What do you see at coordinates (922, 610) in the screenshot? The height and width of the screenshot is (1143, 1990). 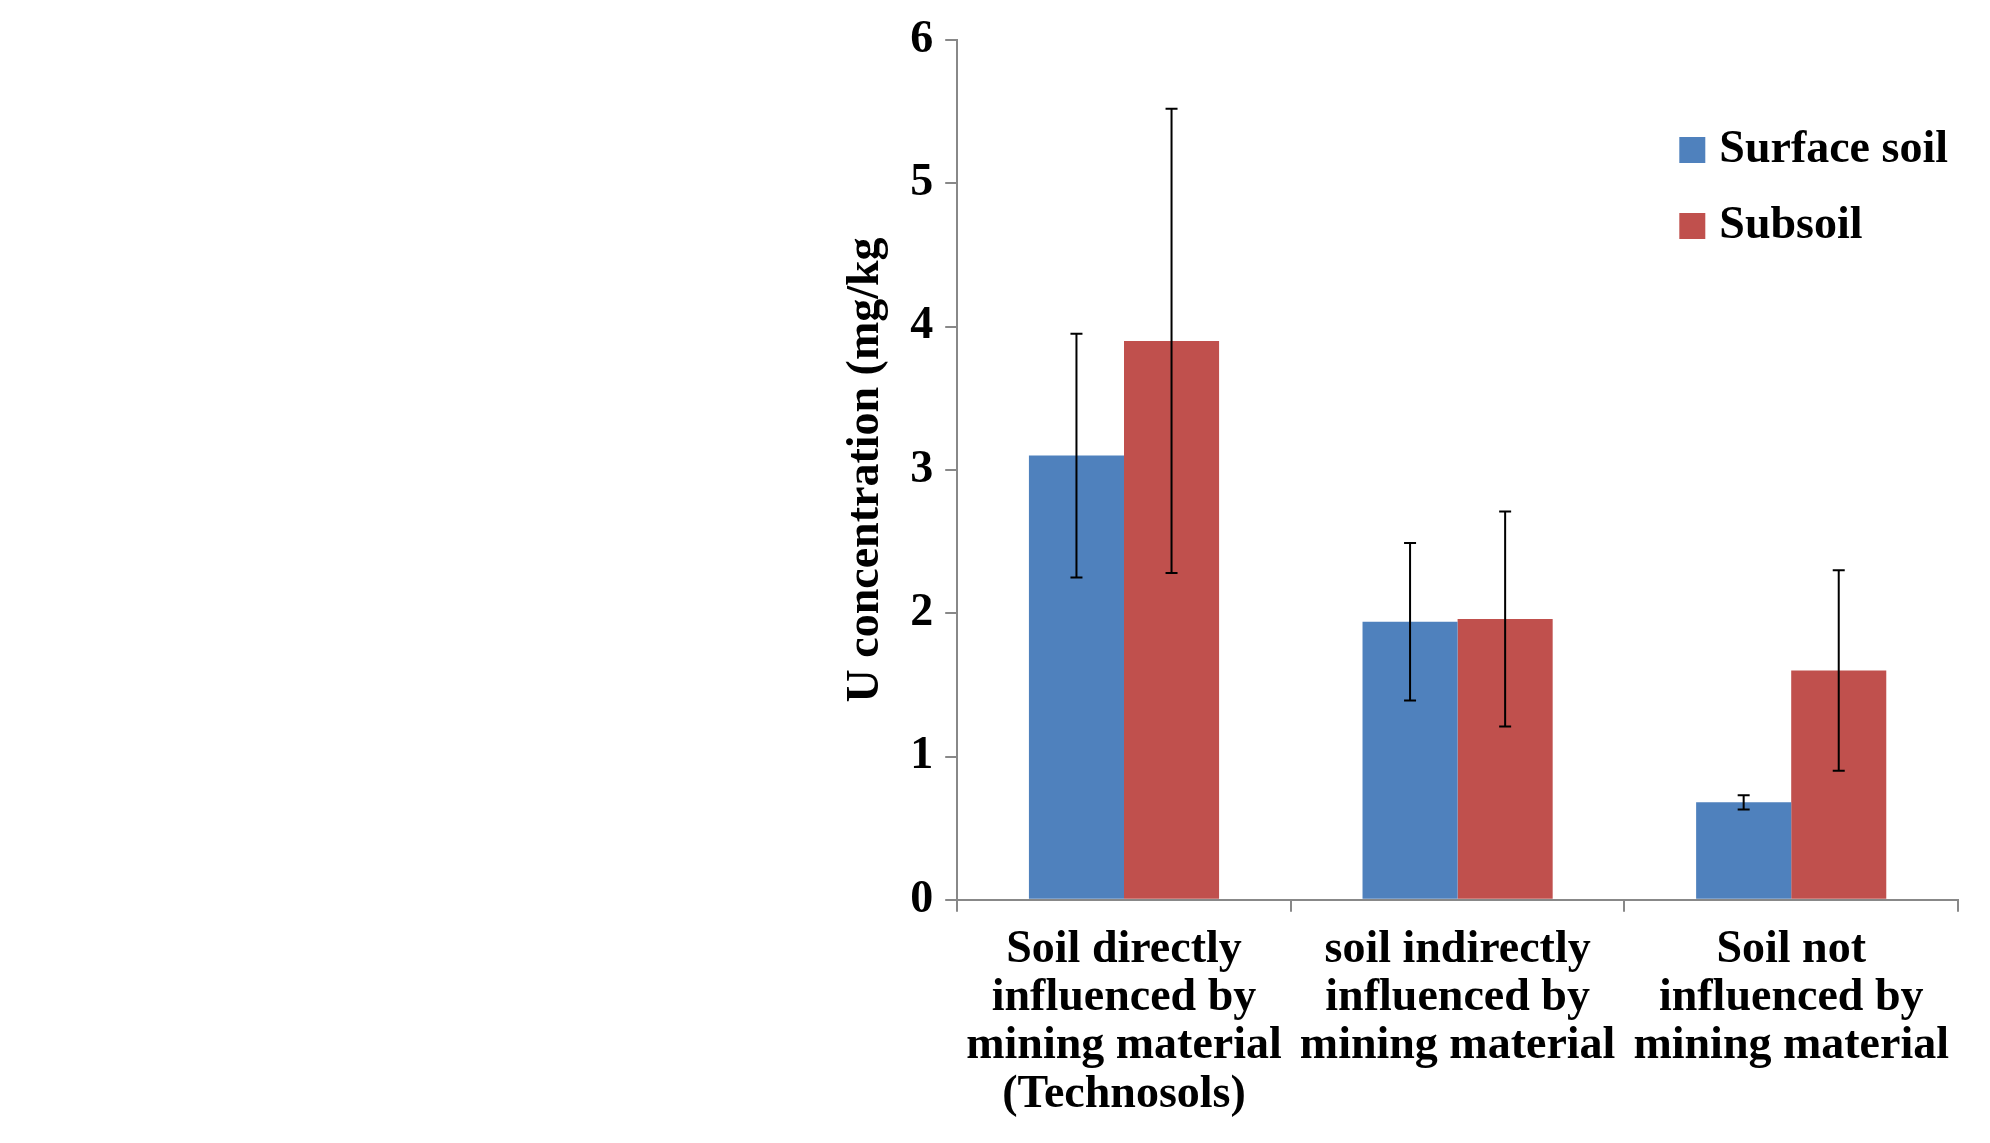 I see `y-tick-label: 2` at bounding box center [922, 610].